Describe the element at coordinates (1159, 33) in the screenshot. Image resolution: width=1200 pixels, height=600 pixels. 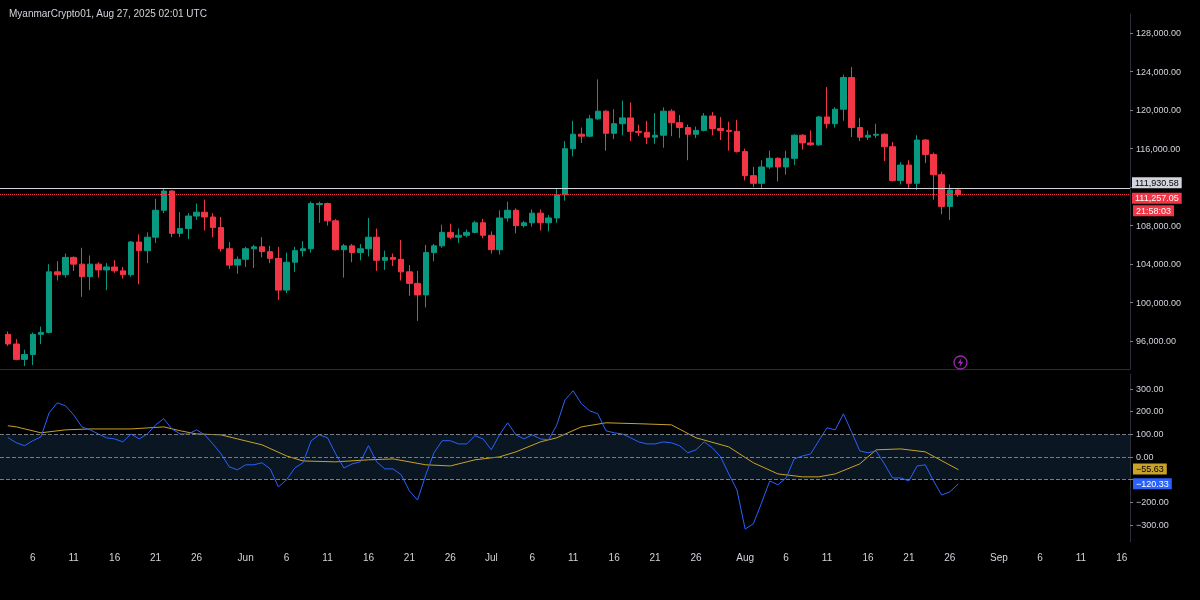
I see `y-tick-label: 128,000.00` at that location.